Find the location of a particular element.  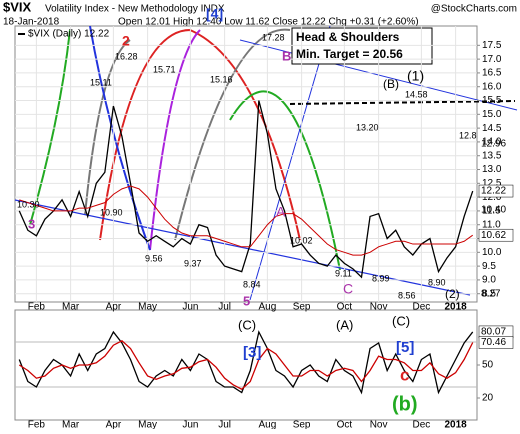

y-tick-label: 13.0 is located at coordinates (492, 169).